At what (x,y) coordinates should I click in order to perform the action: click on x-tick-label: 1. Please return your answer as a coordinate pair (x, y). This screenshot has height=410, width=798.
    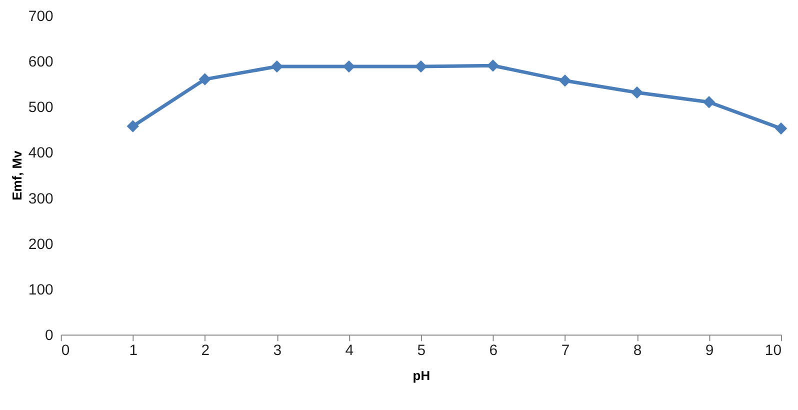
    Looking at the image, I should click on (133, 351).